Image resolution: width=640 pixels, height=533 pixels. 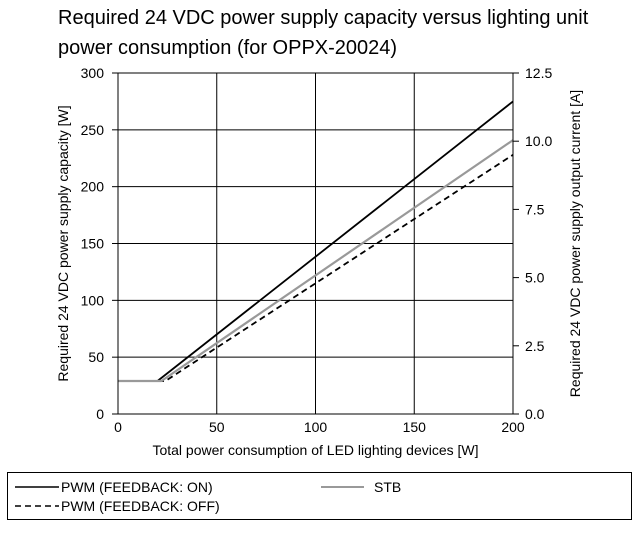 What do you see at coordinates (316, 427) in the screenshot?
I see `x-tick-label: 100` at bounding box center [316, 427].